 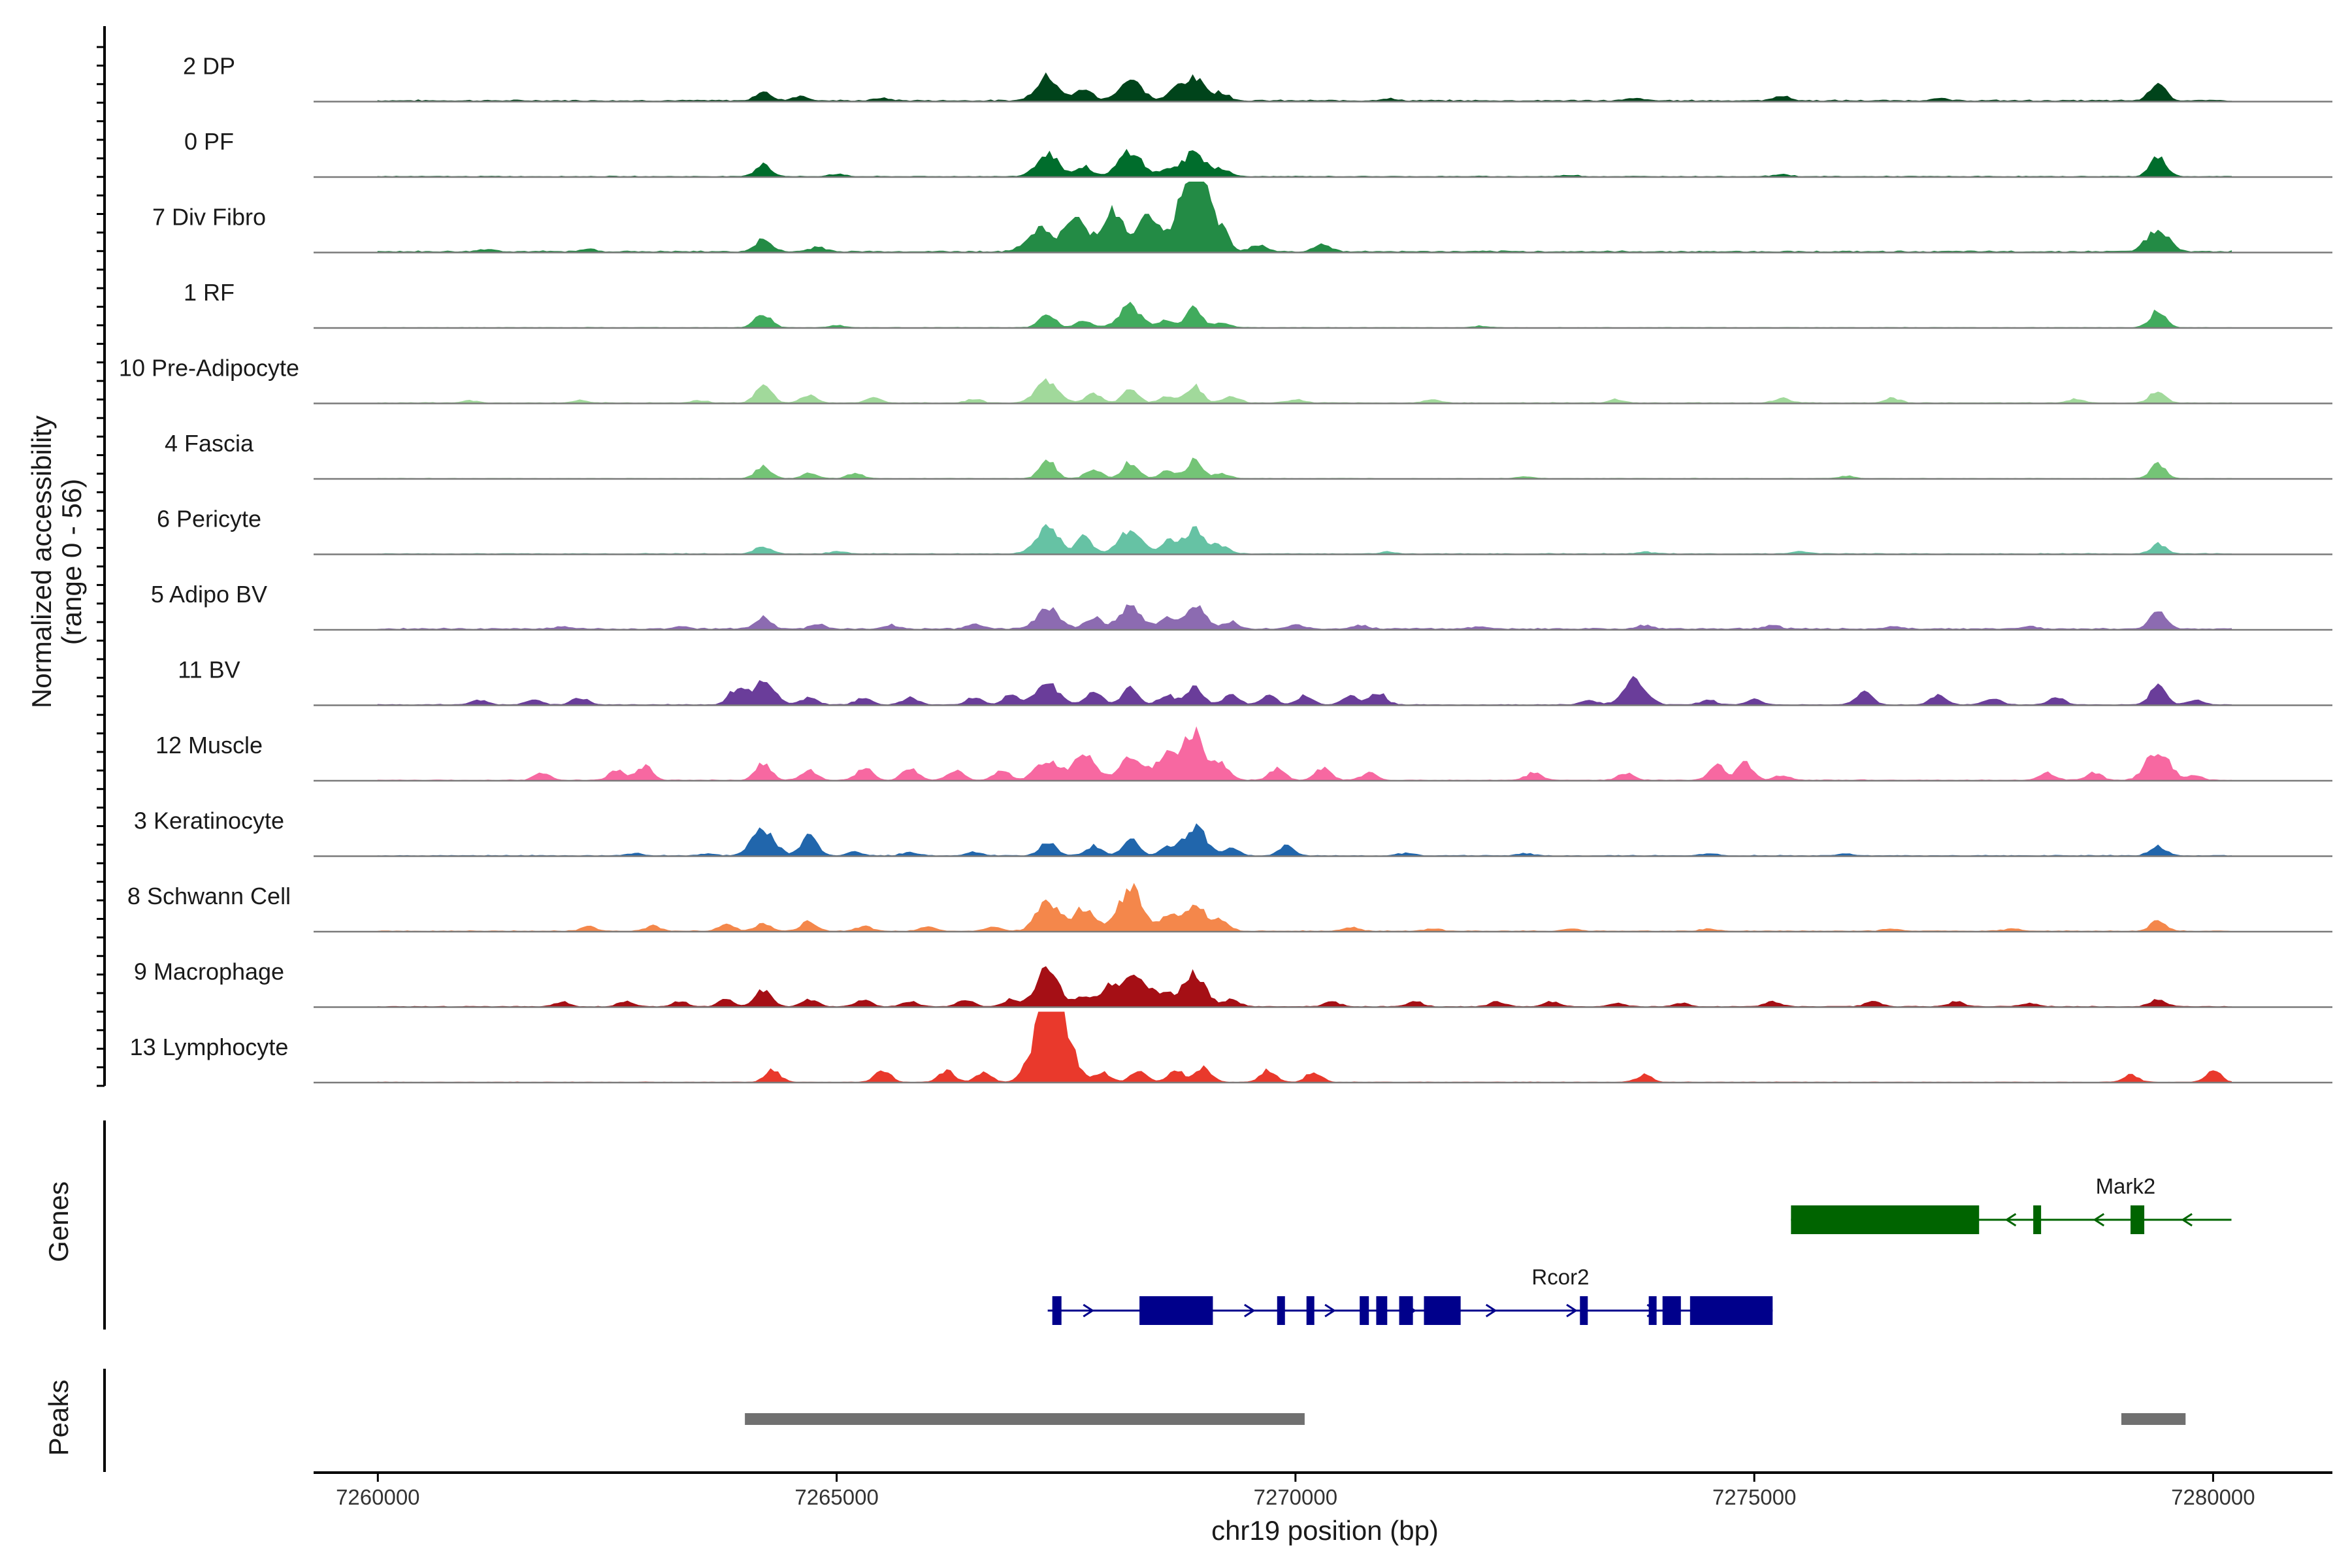 I want to click on track-label: 11 BV, so click(x=209, y=670).